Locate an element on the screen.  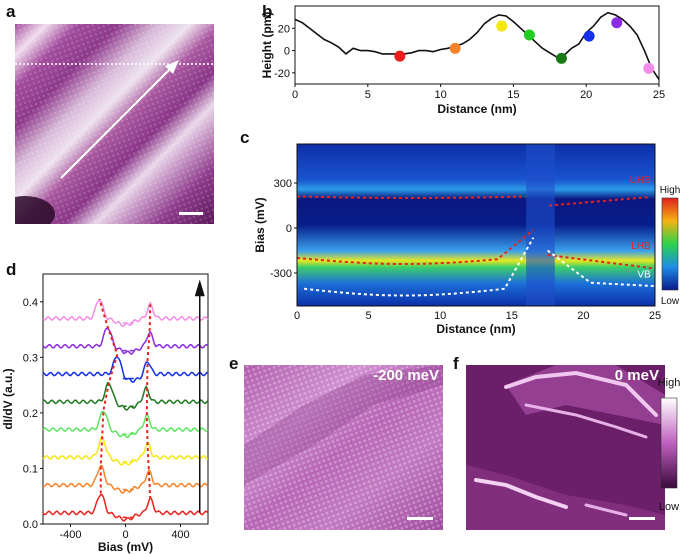
x-tick-label-c: 20 is located at coordinates (583, 316).